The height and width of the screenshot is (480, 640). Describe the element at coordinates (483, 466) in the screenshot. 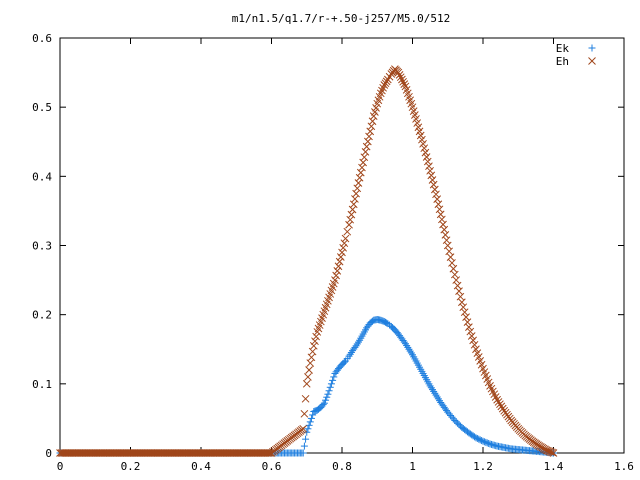

I see `x-tick-label: 1.2` at that location.